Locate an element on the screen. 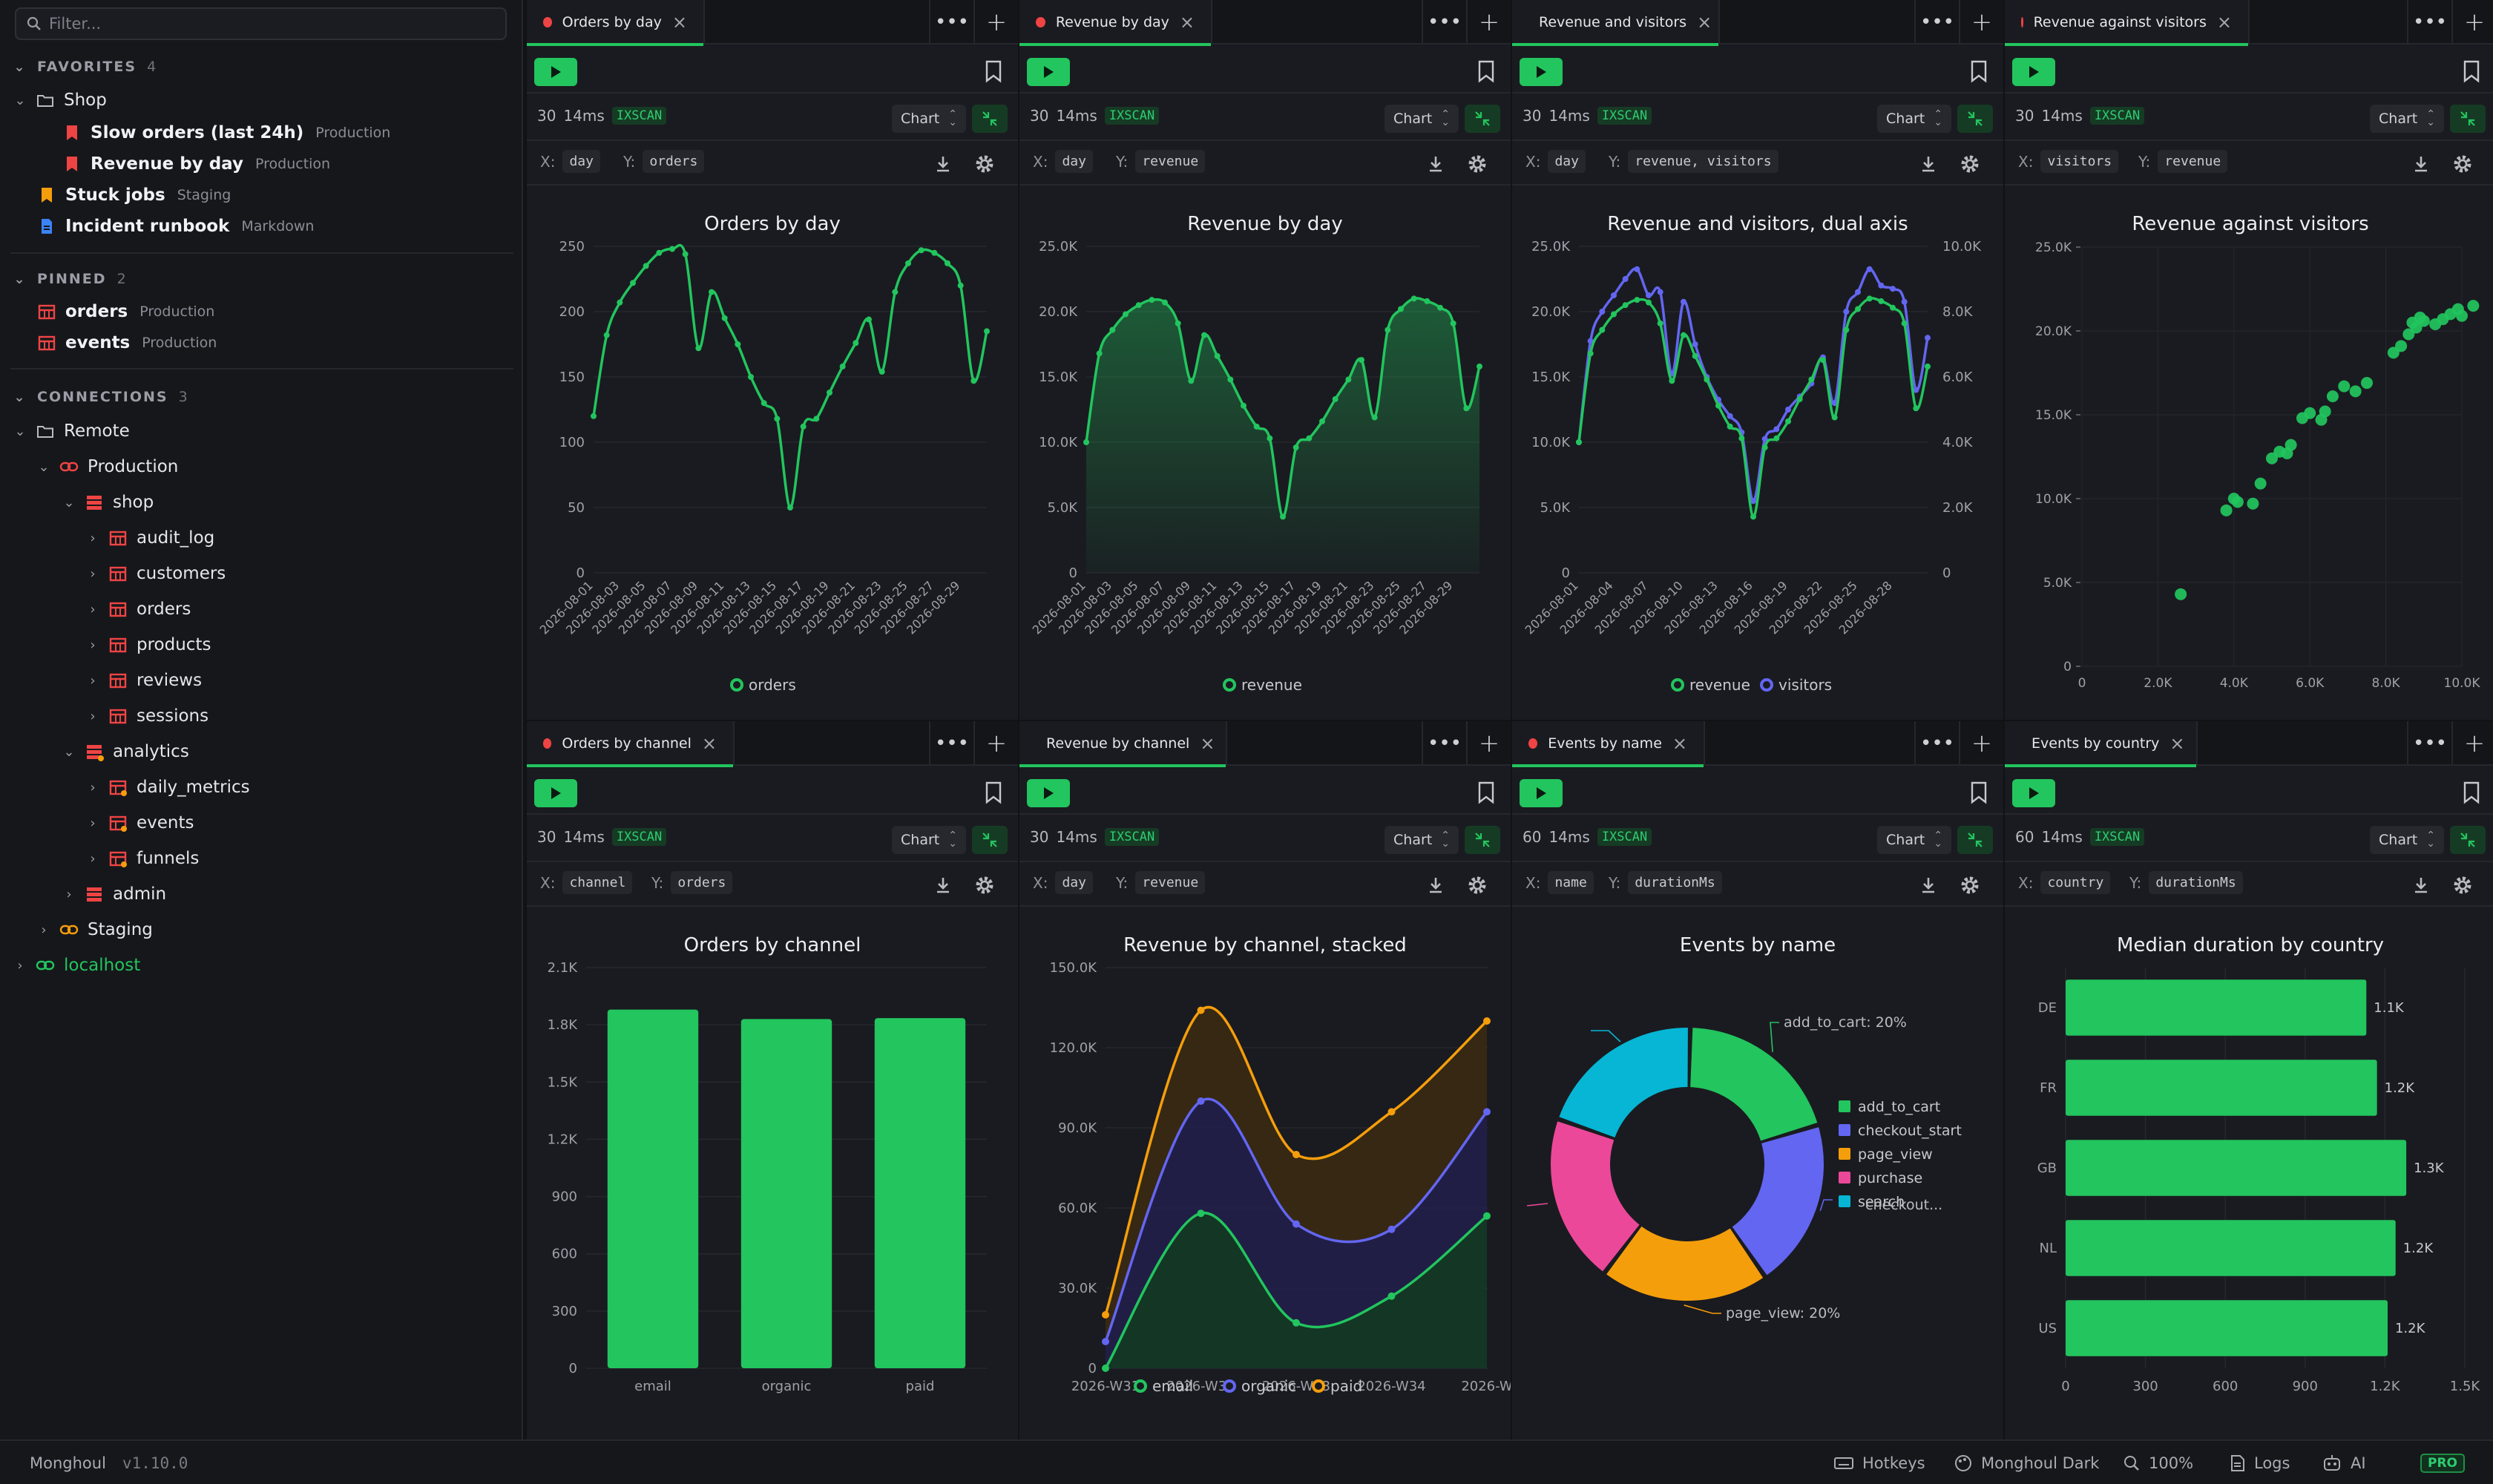 This screenshot has height=1484, width=2493. theme-button: Monghoul Dark is located at coordinates (2026, 1462).